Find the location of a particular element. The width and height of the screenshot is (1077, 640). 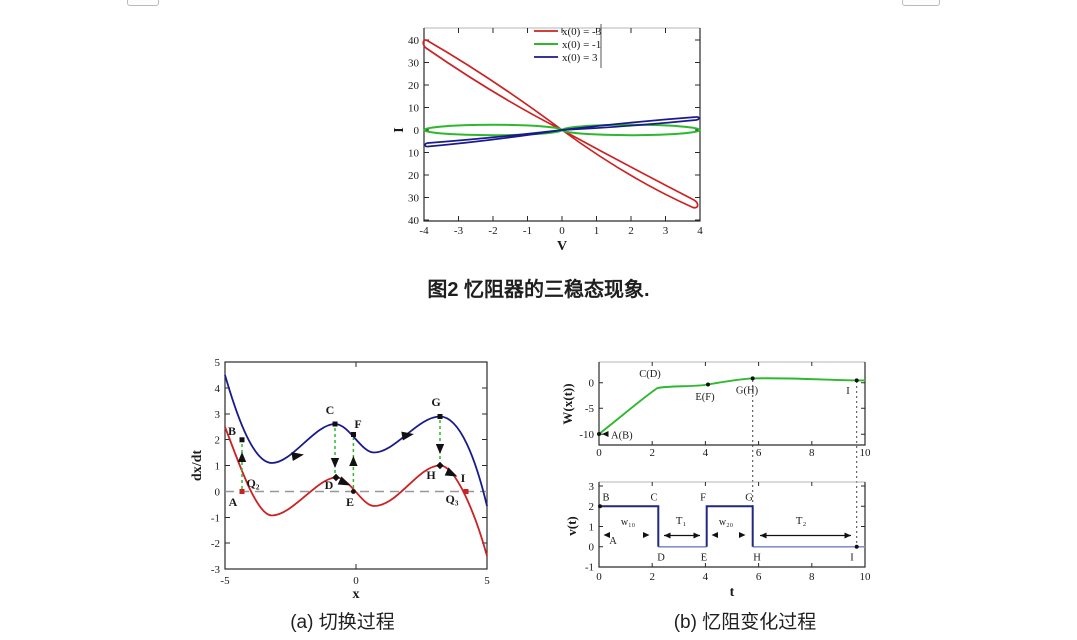

point-label-Q2: Q₂ is located at coordinates (253, 483).